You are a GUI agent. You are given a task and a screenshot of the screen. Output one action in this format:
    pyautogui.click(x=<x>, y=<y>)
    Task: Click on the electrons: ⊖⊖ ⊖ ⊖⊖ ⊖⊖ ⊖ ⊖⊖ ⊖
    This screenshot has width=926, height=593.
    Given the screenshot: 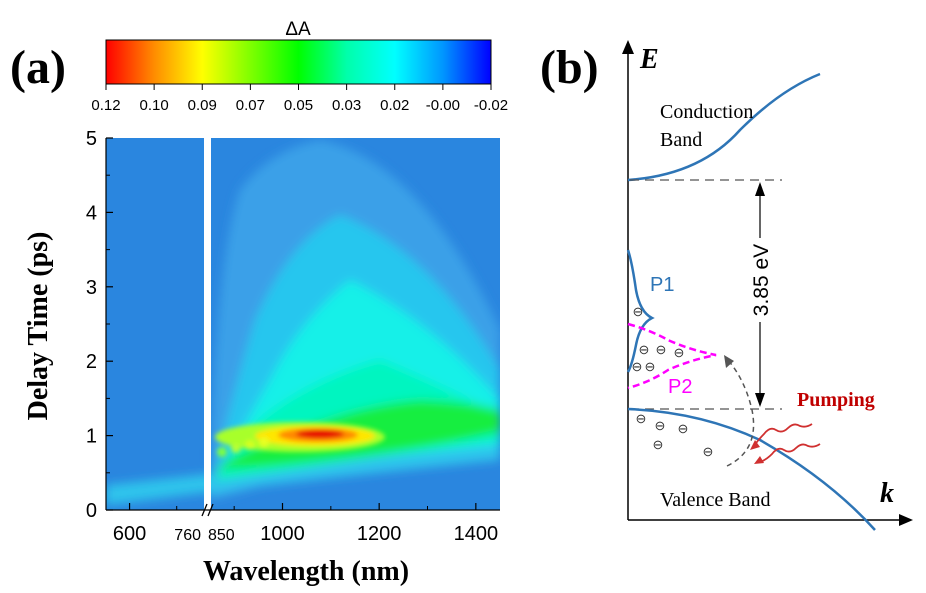 What is the action you would take?
    pyautogui.click(x=673, y=381)
    